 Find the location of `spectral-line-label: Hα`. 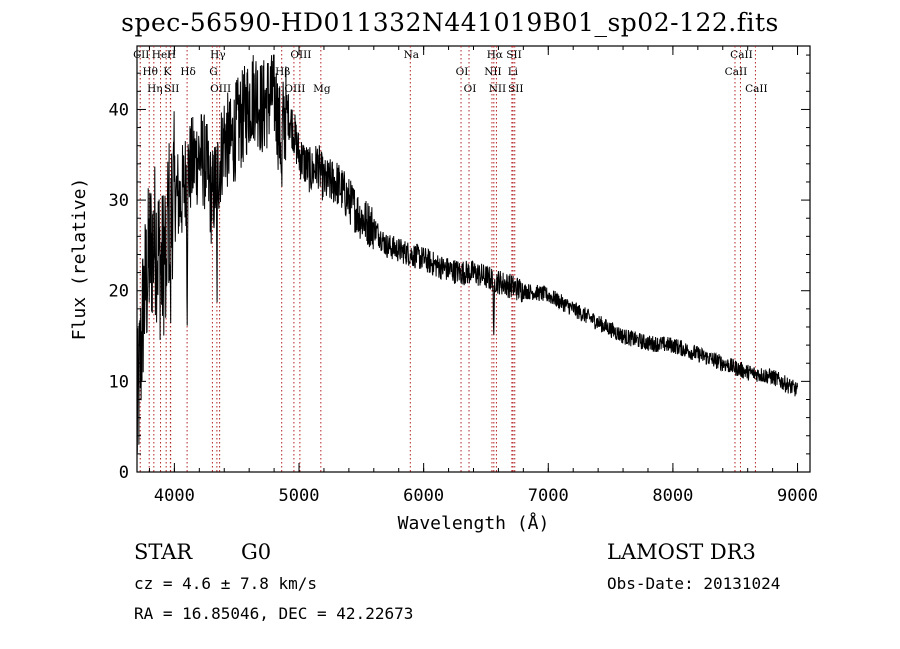

spectral-line-label: Hα is located at coordinates (495, 55).